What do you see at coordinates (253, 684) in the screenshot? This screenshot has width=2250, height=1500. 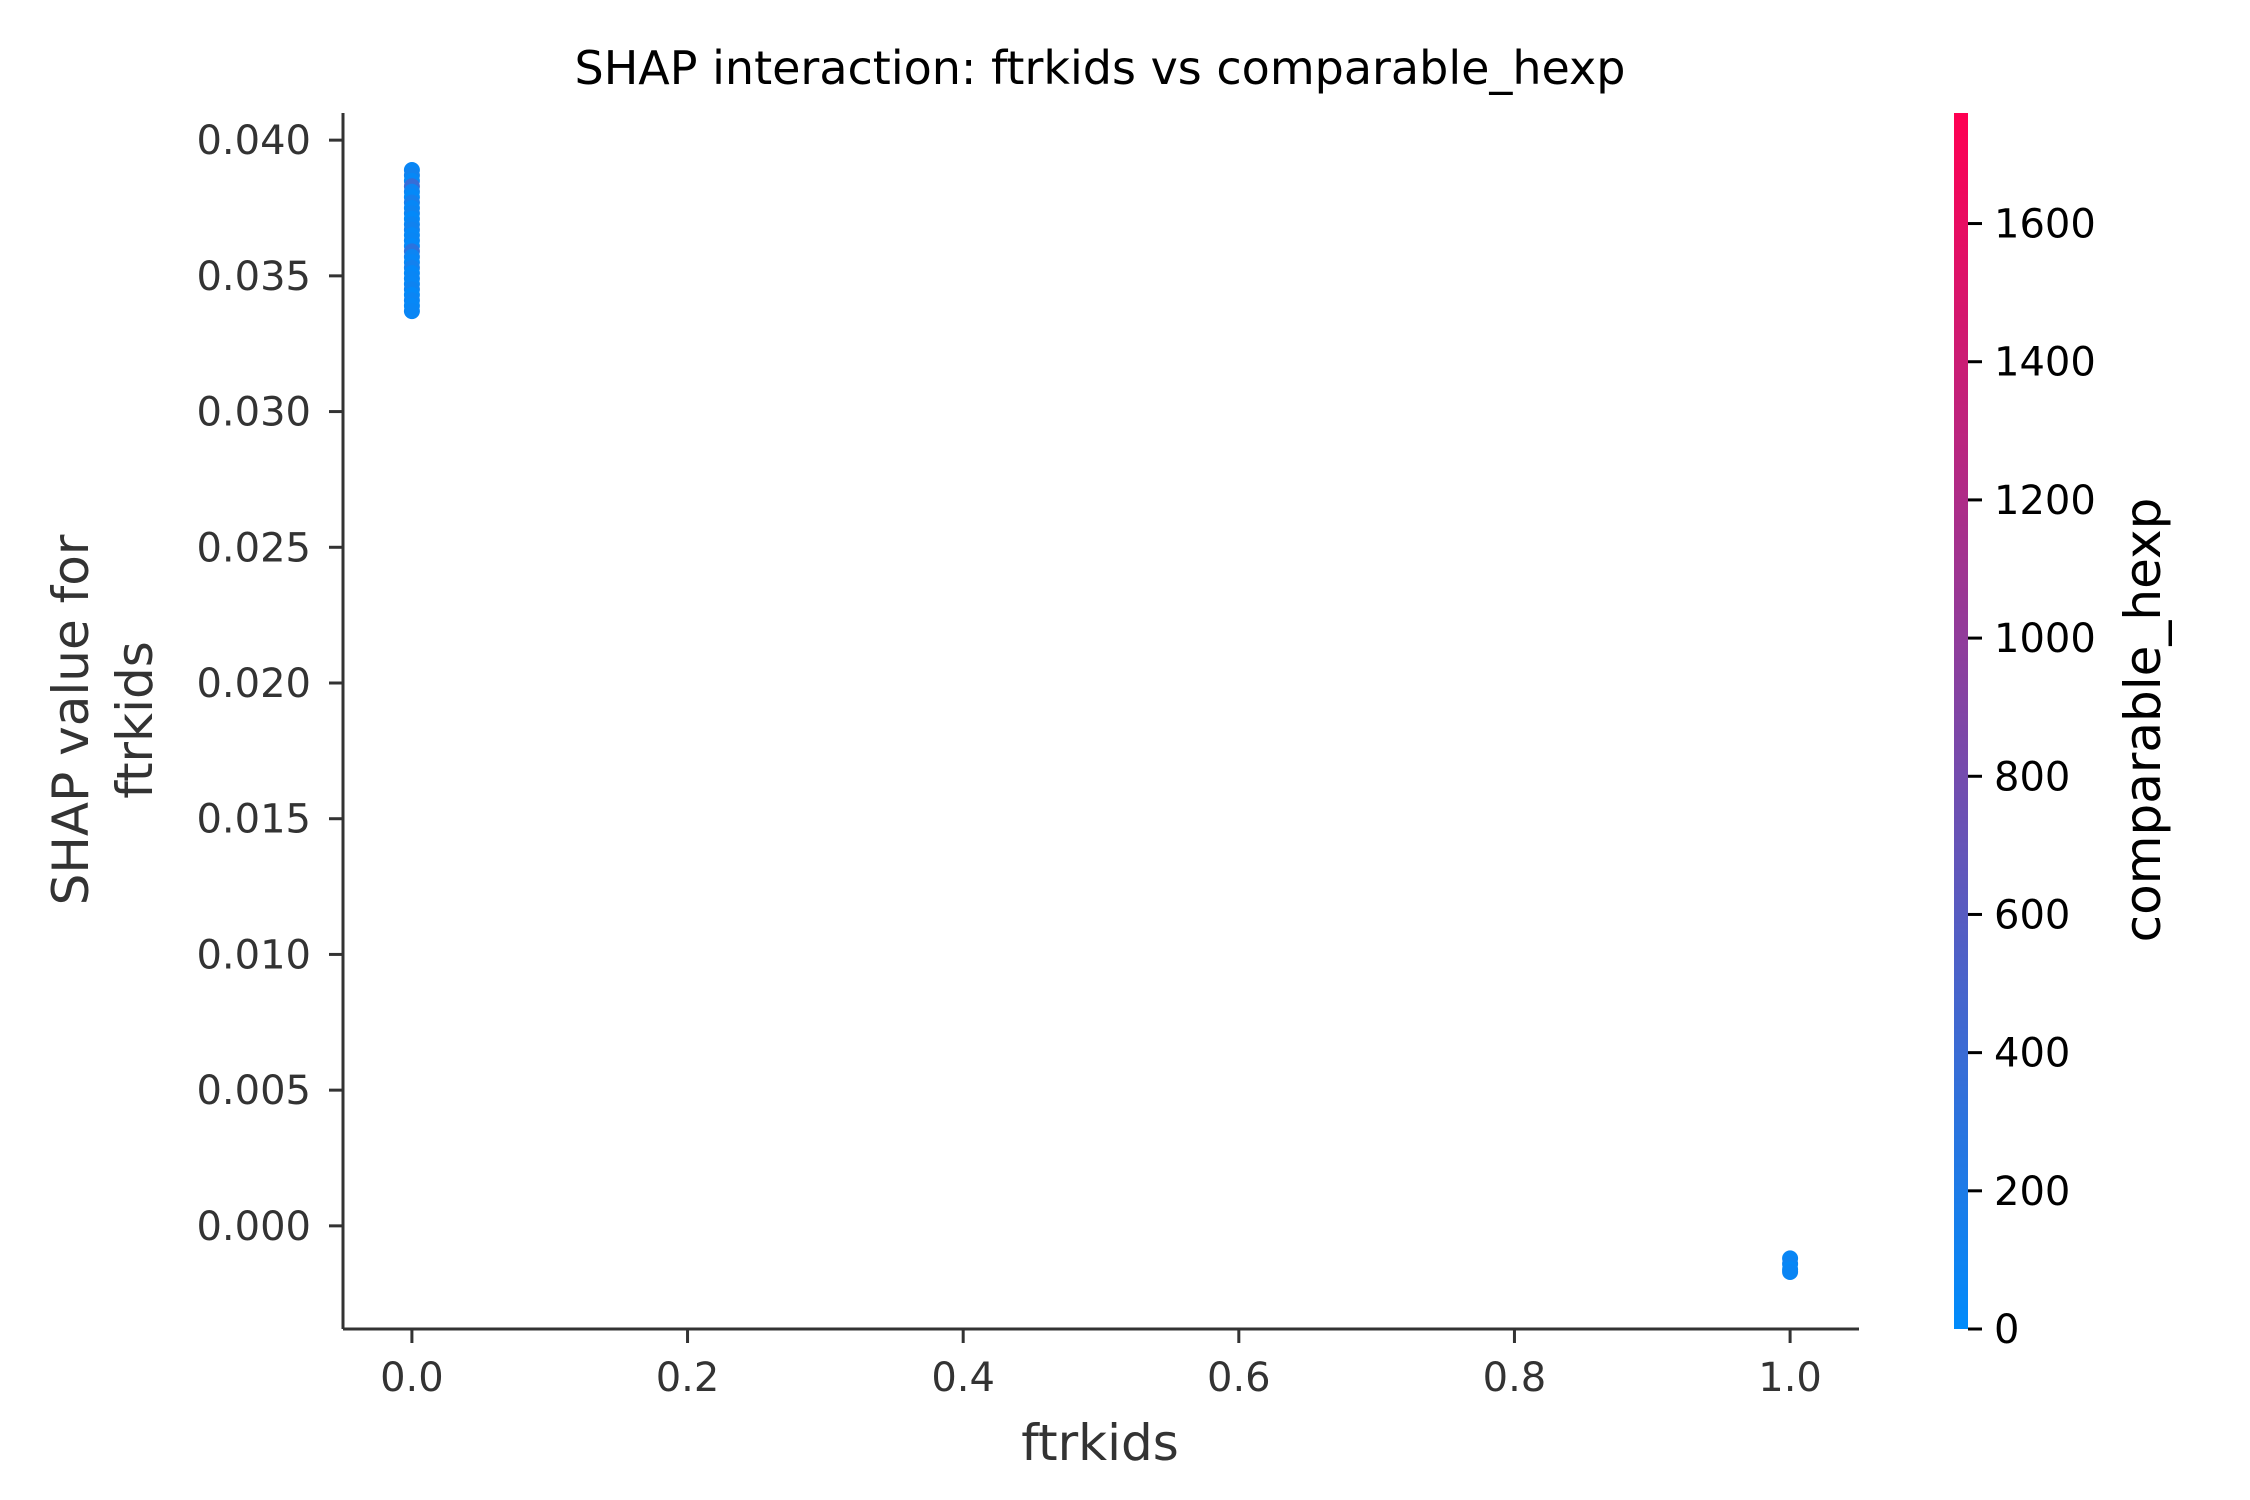 I see `y-tick-label: 0.020` at bounding box center [253, 684].